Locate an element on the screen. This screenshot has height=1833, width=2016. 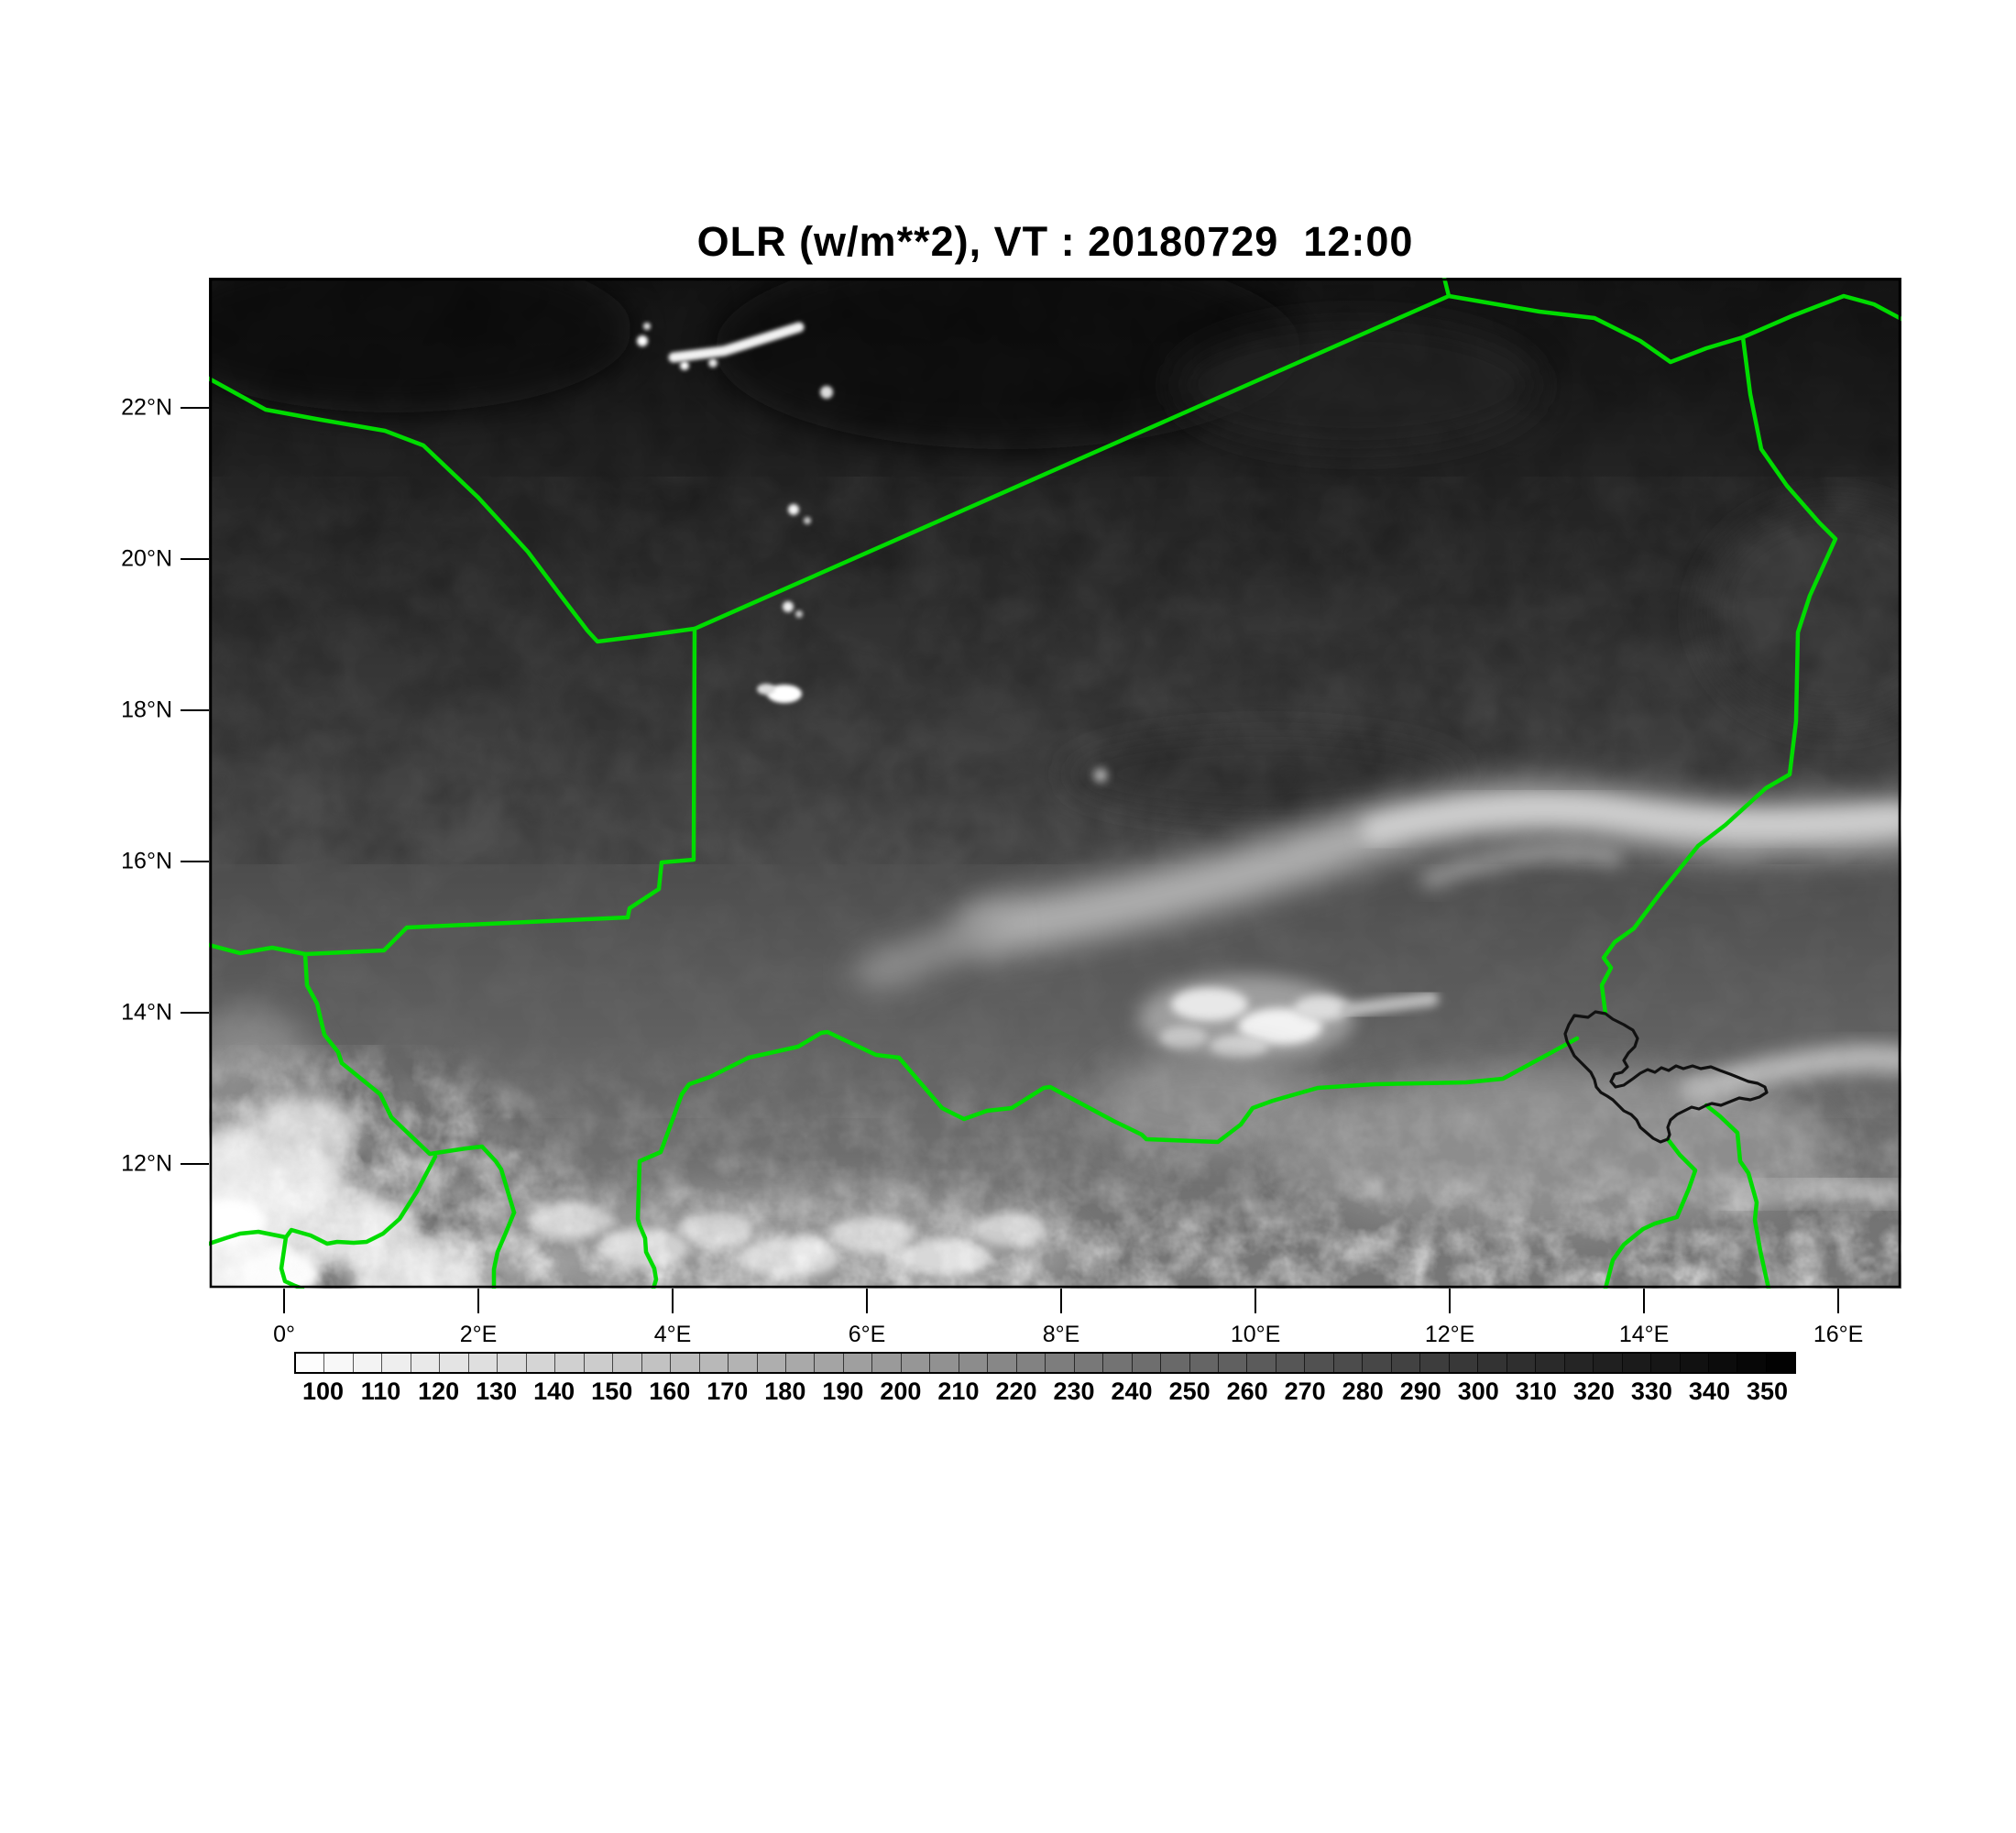
colorbar-label-110: 110 is located at coordinates (380, 1391).